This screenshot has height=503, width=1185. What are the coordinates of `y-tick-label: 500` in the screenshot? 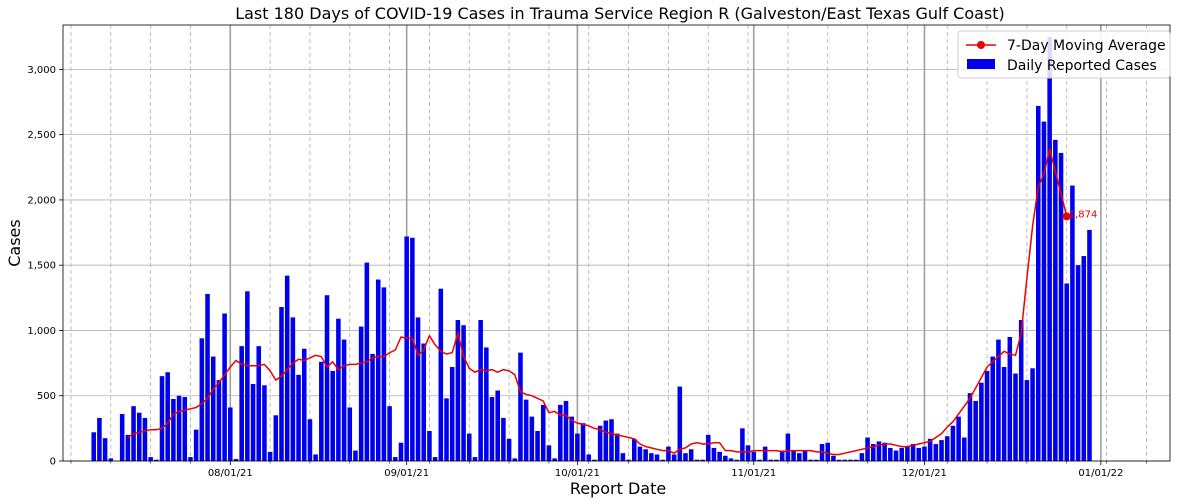 It's located at (46, 396).